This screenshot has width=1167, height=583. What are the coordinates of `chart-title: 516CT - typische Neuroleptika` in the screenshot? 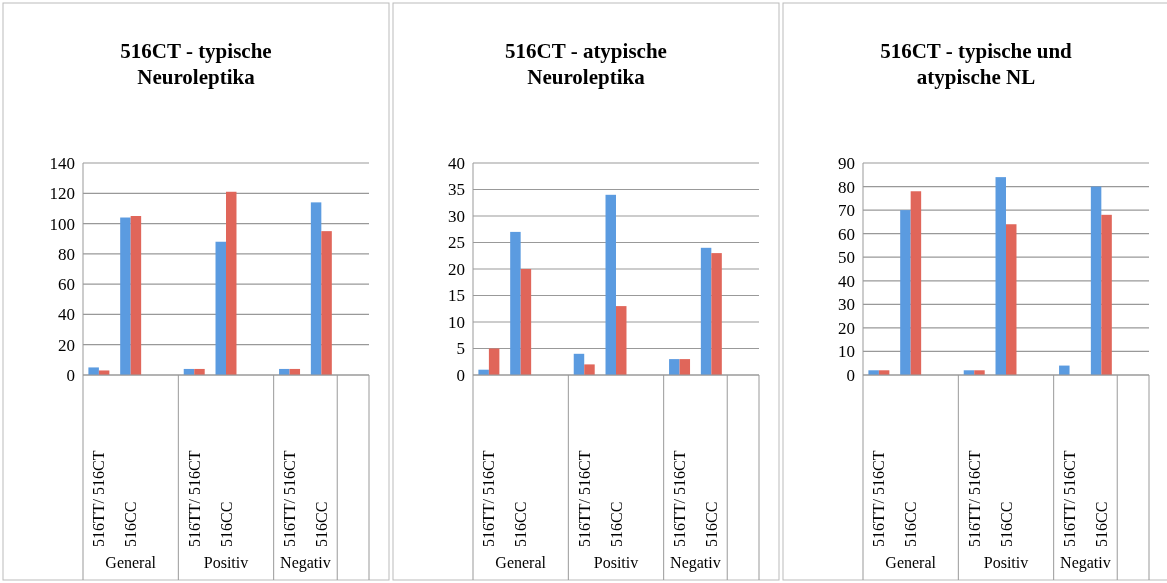 It's located at (196, 64).